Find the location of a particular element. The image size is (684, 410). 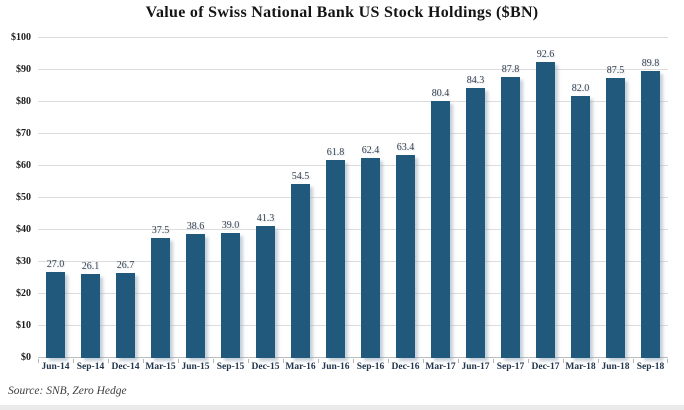

bar-group: 26.7 is located at coordinates (125, 198).